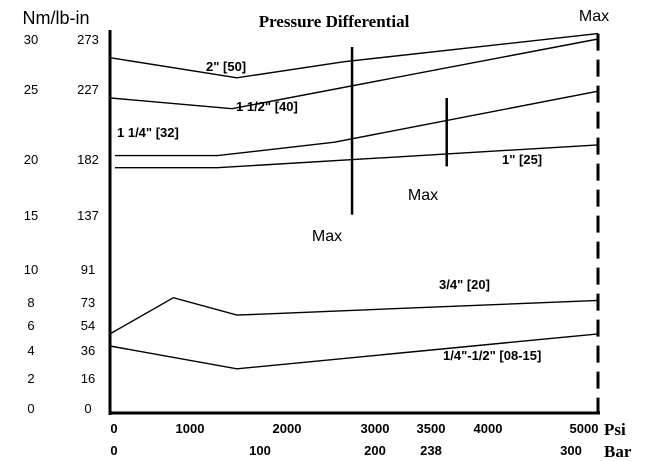  I want to click on y-tick-label-nm: 15, so click(31, 215).